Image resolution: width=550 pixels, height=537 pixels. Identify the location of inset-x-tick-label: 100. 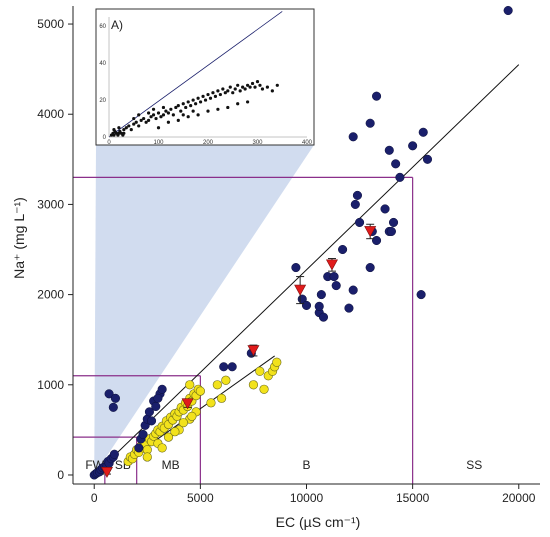
(158, 143).